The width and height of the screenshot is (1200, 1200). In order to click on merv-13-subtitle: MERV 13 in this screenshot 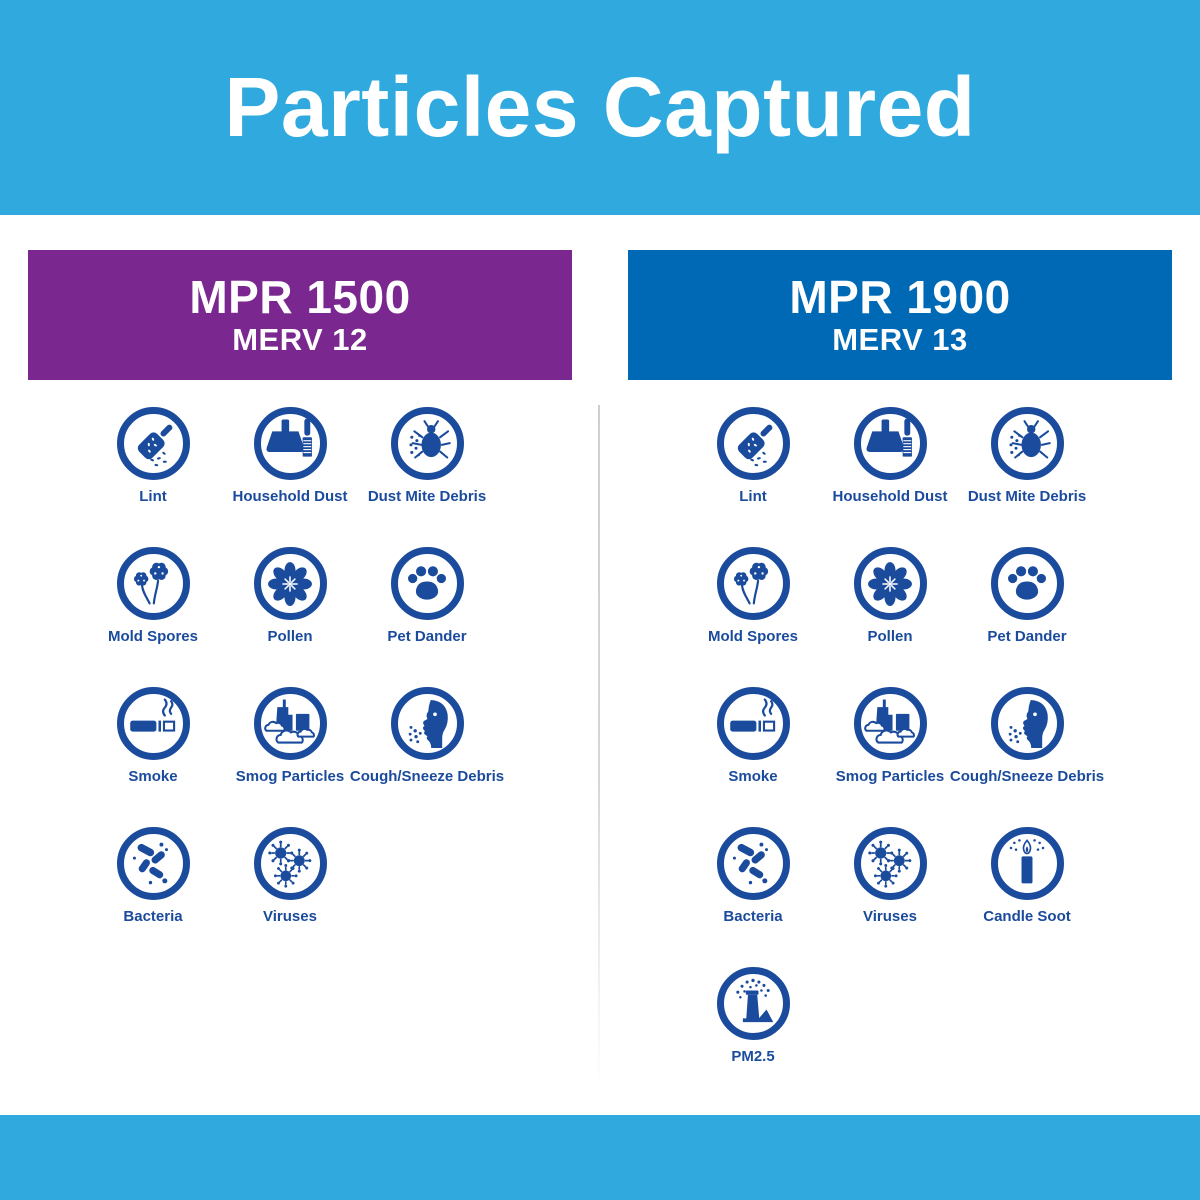, I will do `click(900, 339)`.